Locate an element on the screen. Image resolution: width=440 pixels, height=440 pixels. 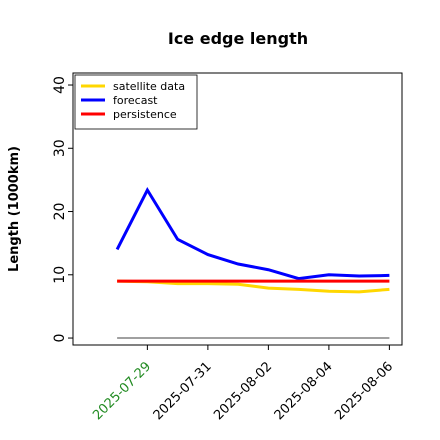
legend-label: persistence is located at coordinates (145, 114).